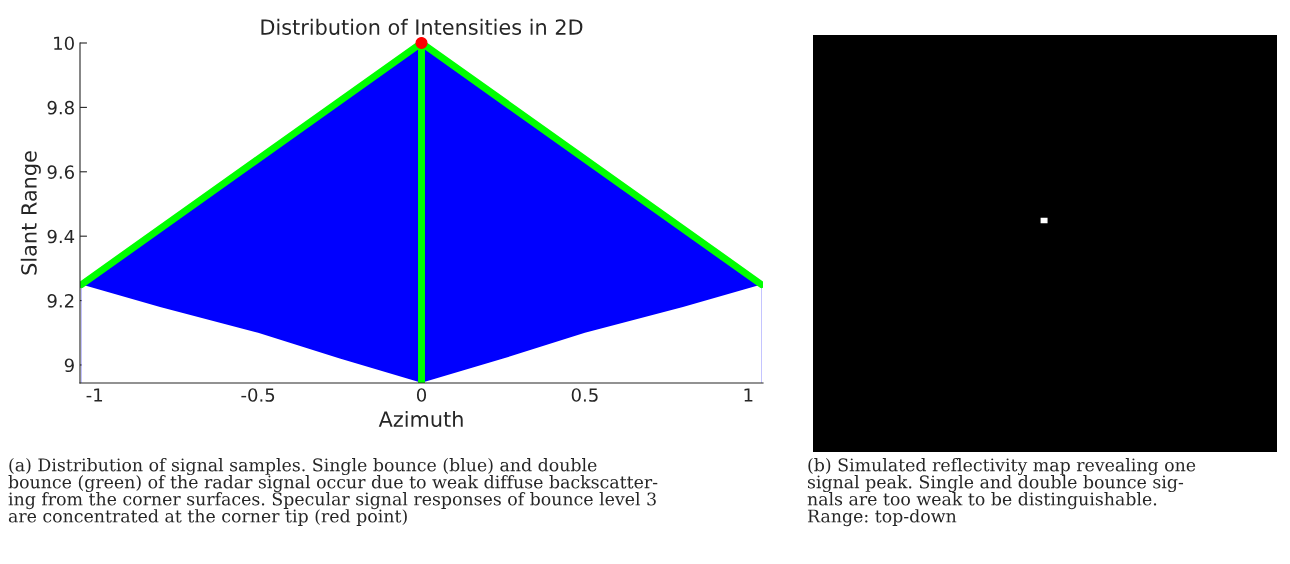 The width and height of the screenshot is (1290, 564). Describe the element at coordinates (422, 26) in the screenshot. I see `chart-title: Distribution of Intensities in 2D` at that location.